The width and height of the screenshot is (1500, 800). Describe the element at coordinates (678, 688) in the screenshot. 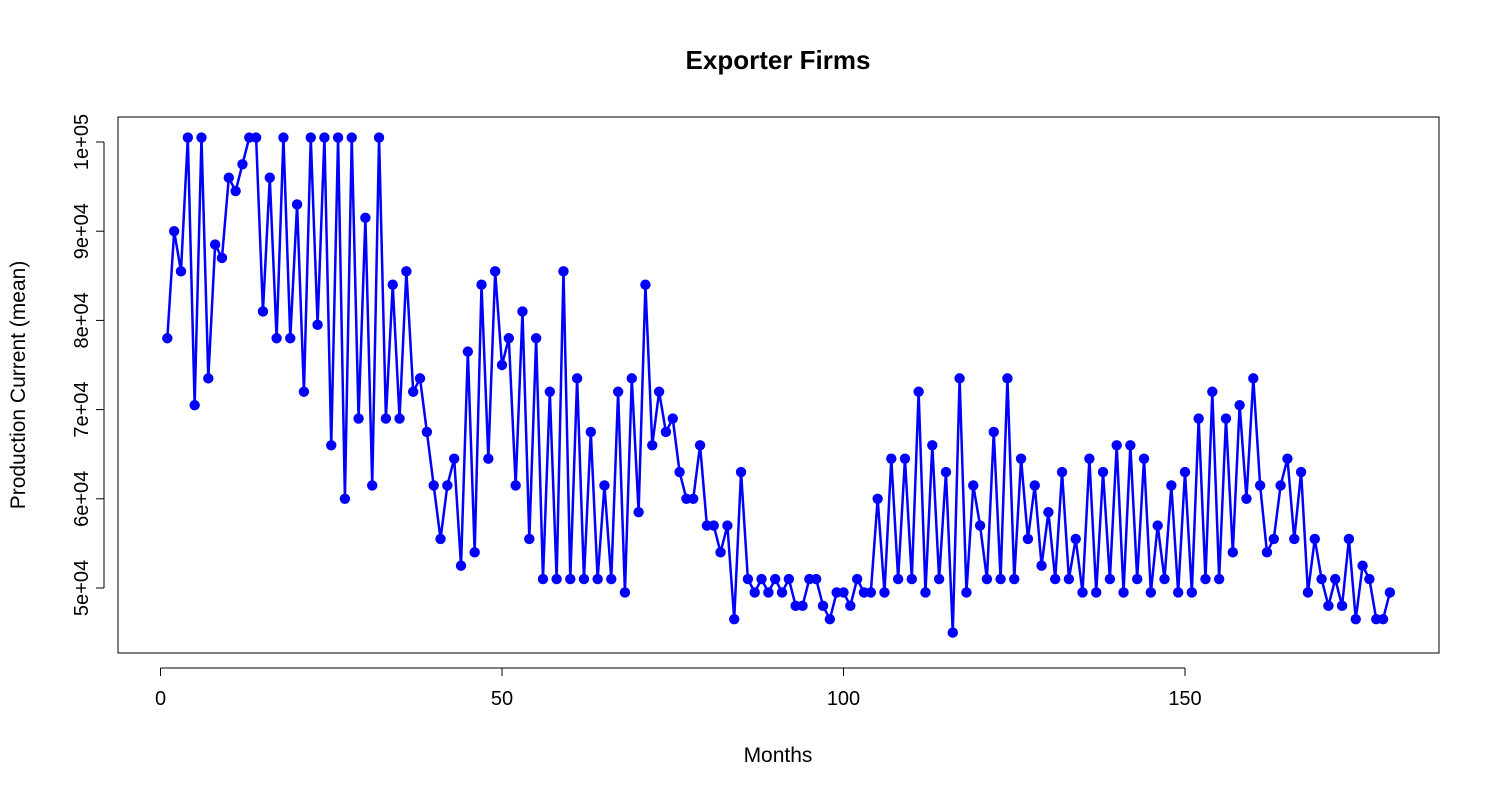

I see `x-axis: 0 50 100 150` at that location.